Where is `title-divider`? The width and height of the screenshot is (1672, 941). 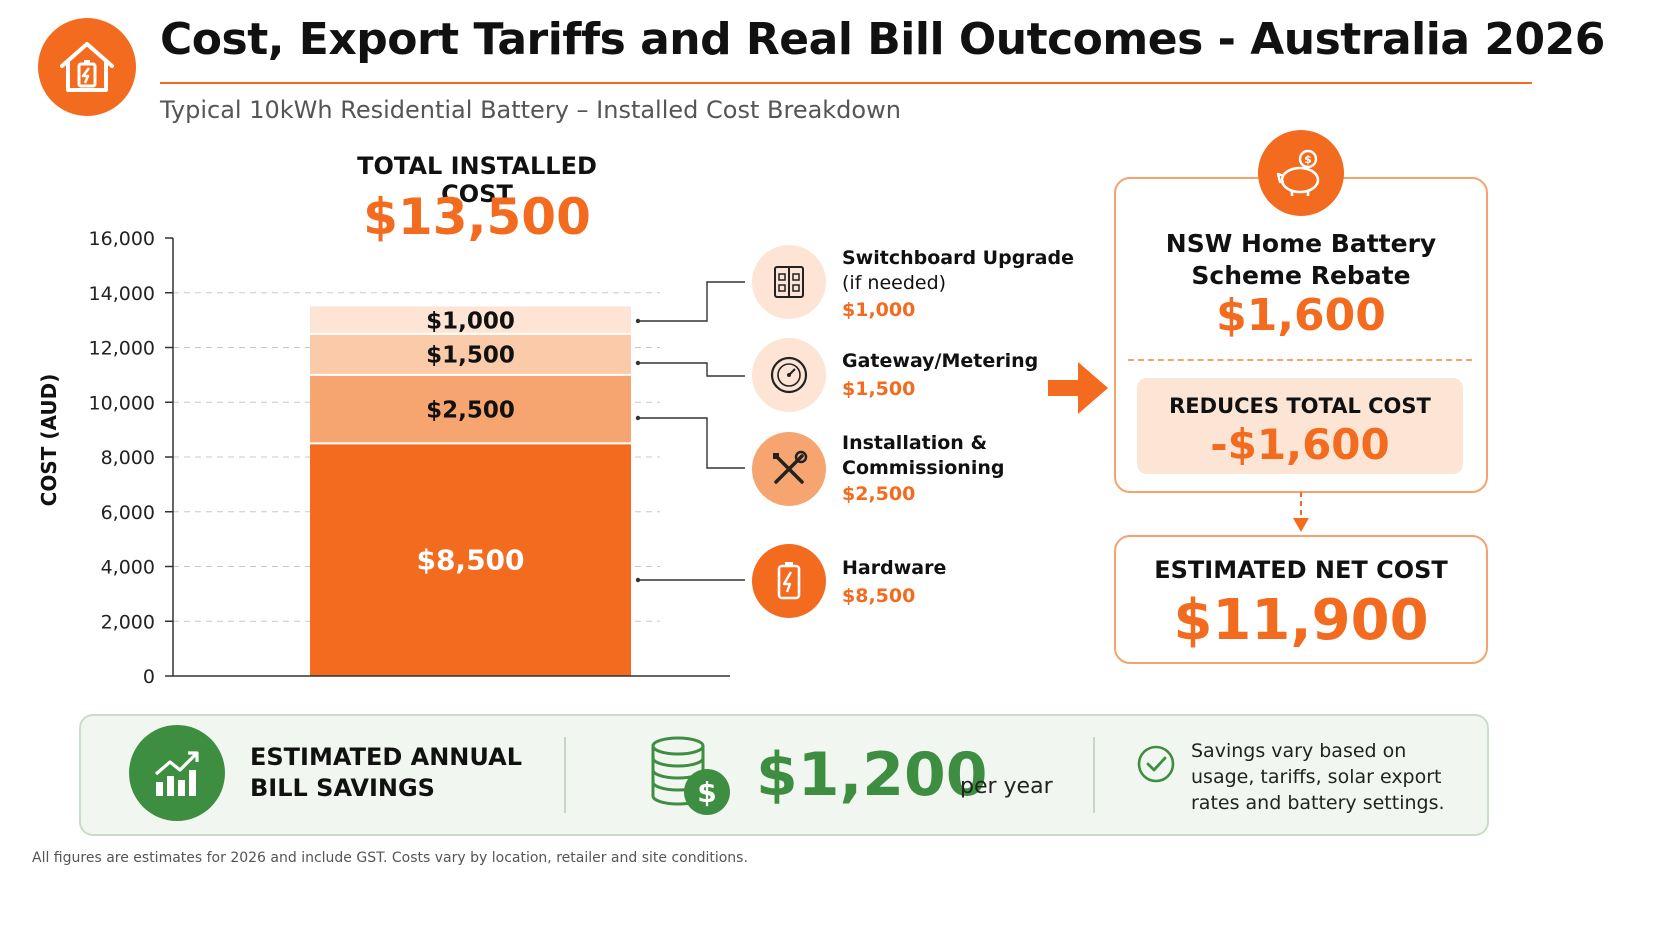 title-divider is located at coordinates (846, 83).